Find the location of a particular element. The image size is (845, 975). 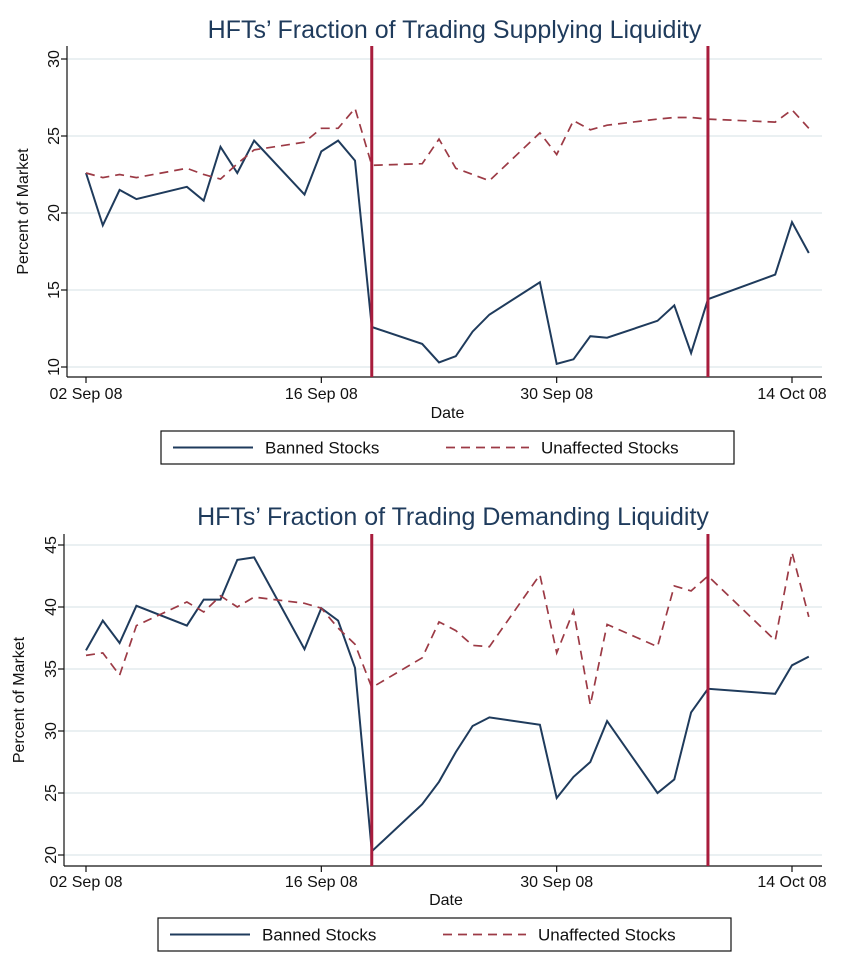

y-tick-label: 40 is located at coordinates (51, 607).